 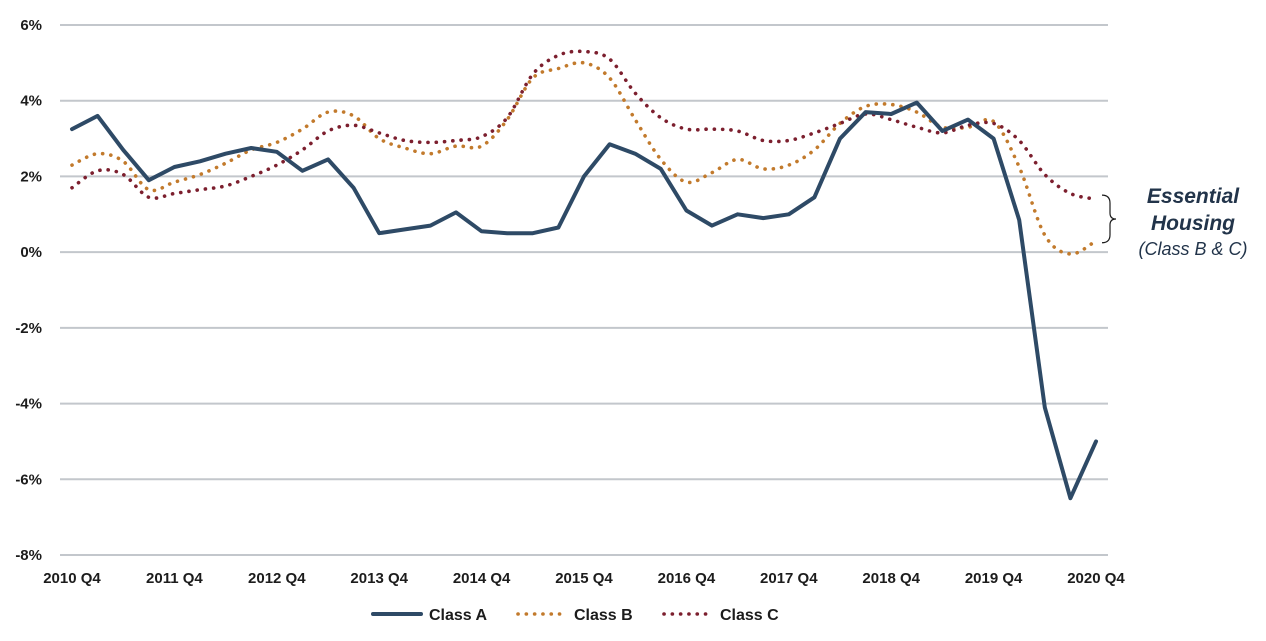 I want to click on y-tick-label: 0%, so click(x=31, y=252).